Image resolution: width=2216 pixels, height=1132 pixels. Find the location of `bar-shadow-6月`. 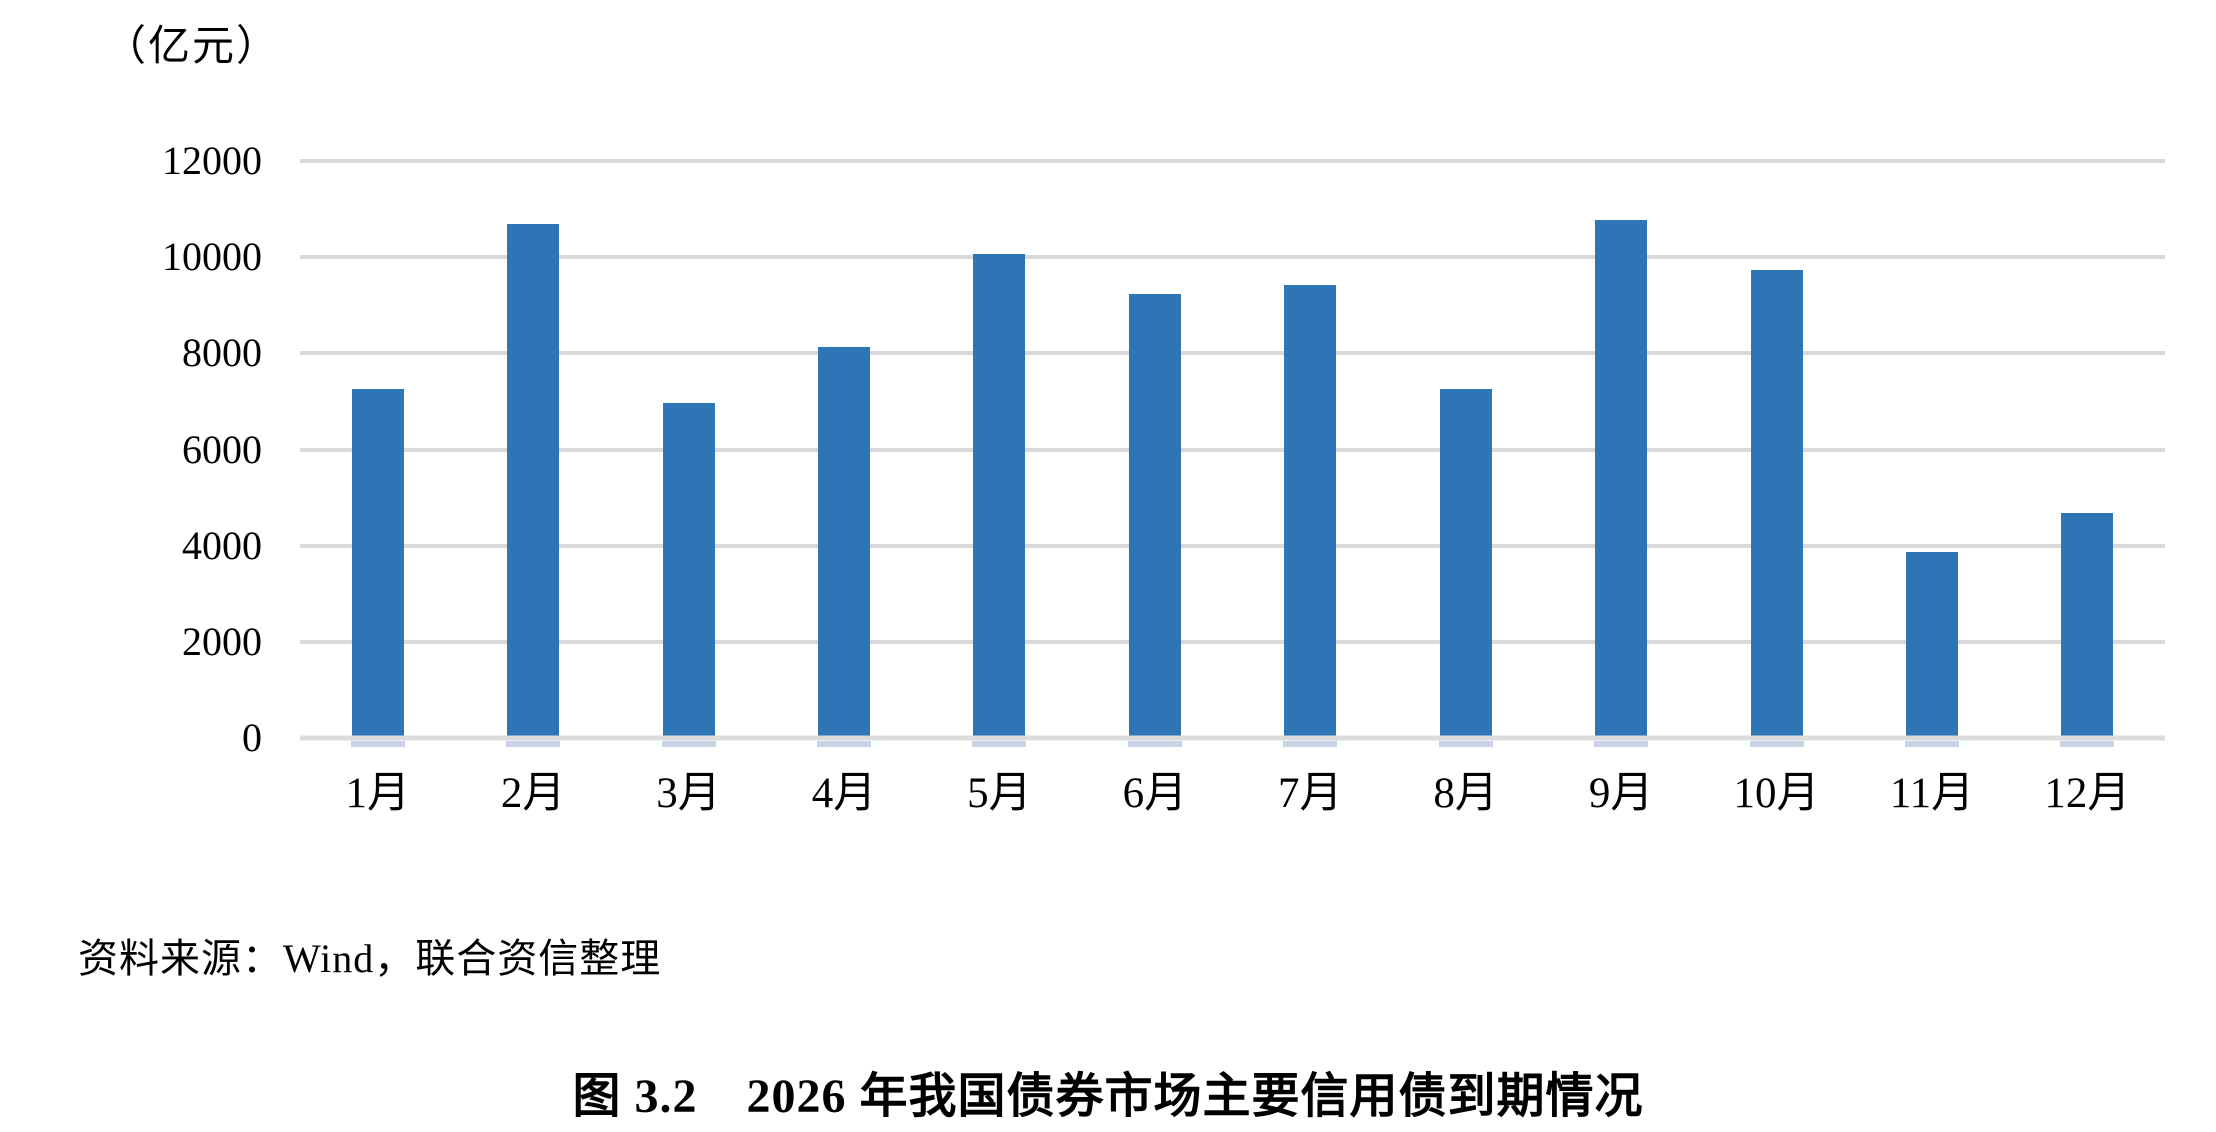

bar-shadow-6月 is located at coordinates (1154, 744).